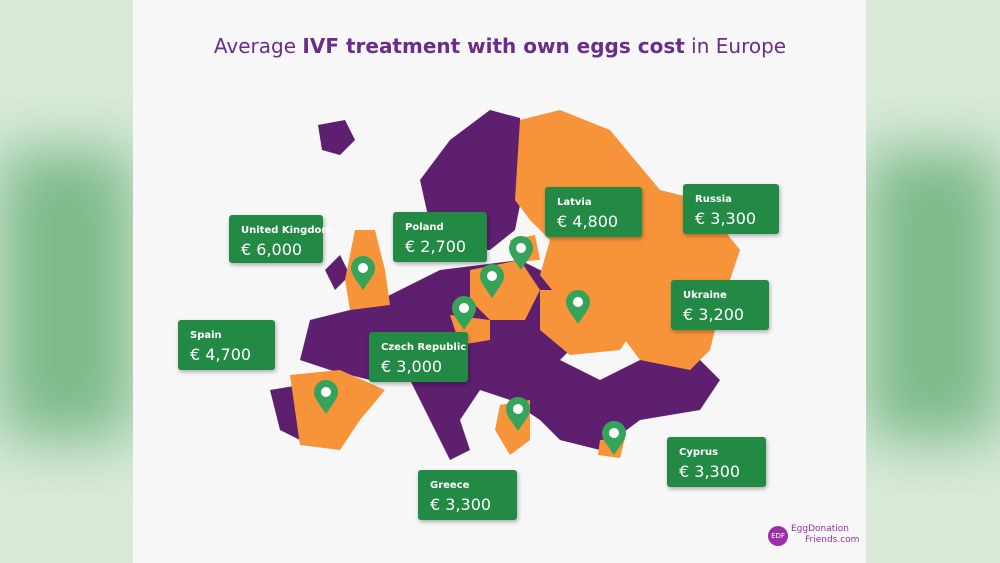 This screenshot has height=563, width=1000. I want to click on blur-left, so click(66, 295).